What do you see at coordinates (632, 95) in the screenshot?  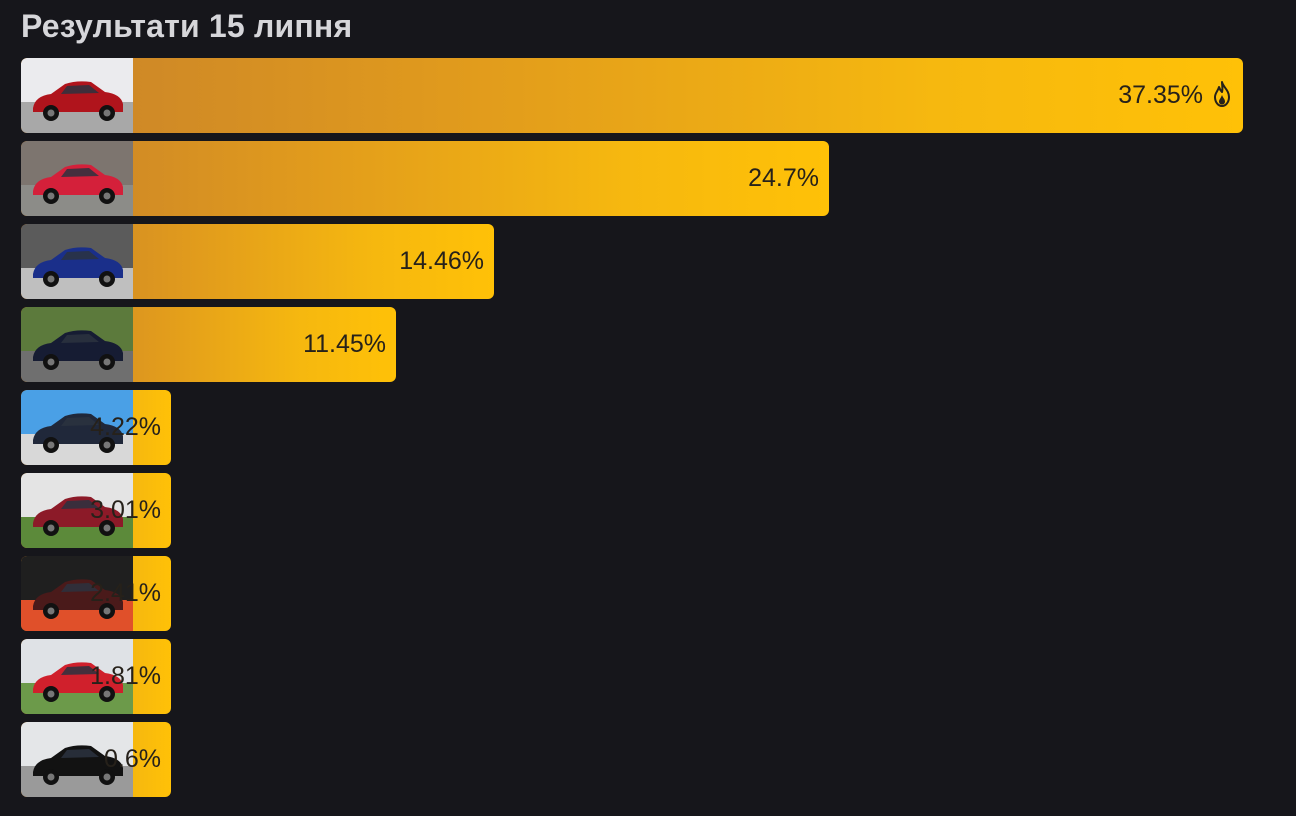 I see `result-bar: 37.35%` at bounding box center [632, 95].